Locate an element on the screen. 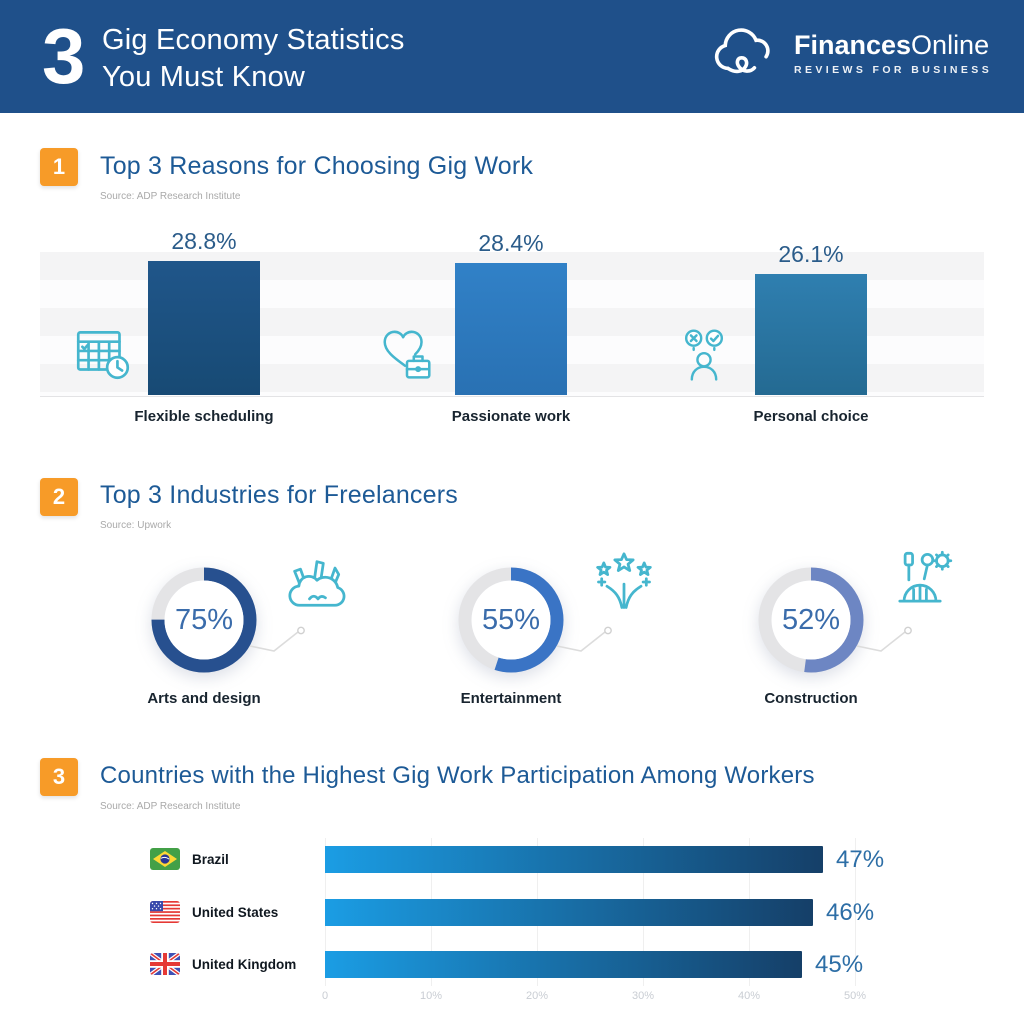  donut-construction: 52% is located at coordinates (811, 620).